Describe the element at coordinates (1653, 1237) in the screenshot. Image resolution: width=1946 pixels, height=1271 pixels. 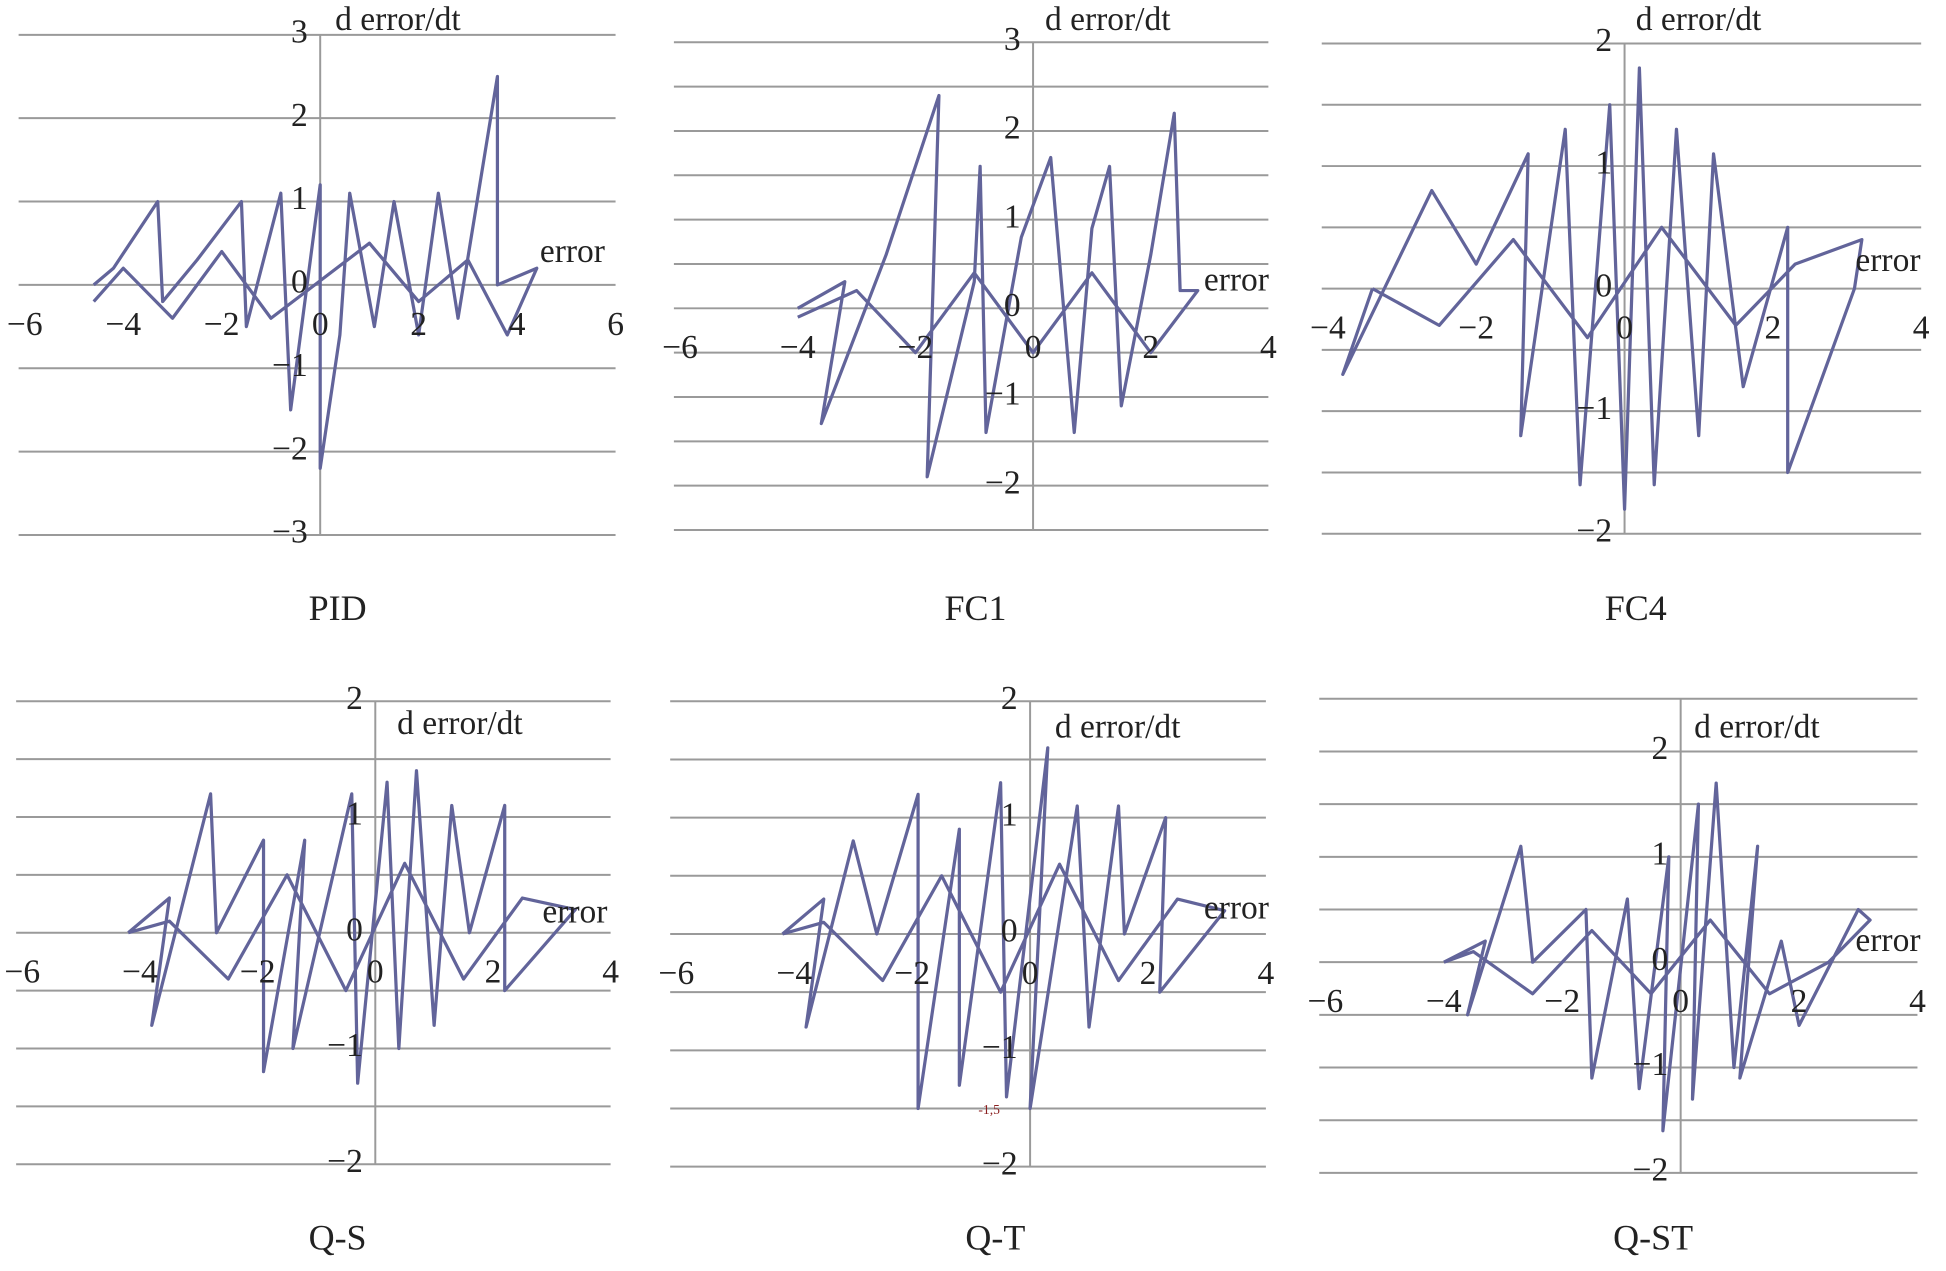
I see `chart-caption: Q-ST` at that location.